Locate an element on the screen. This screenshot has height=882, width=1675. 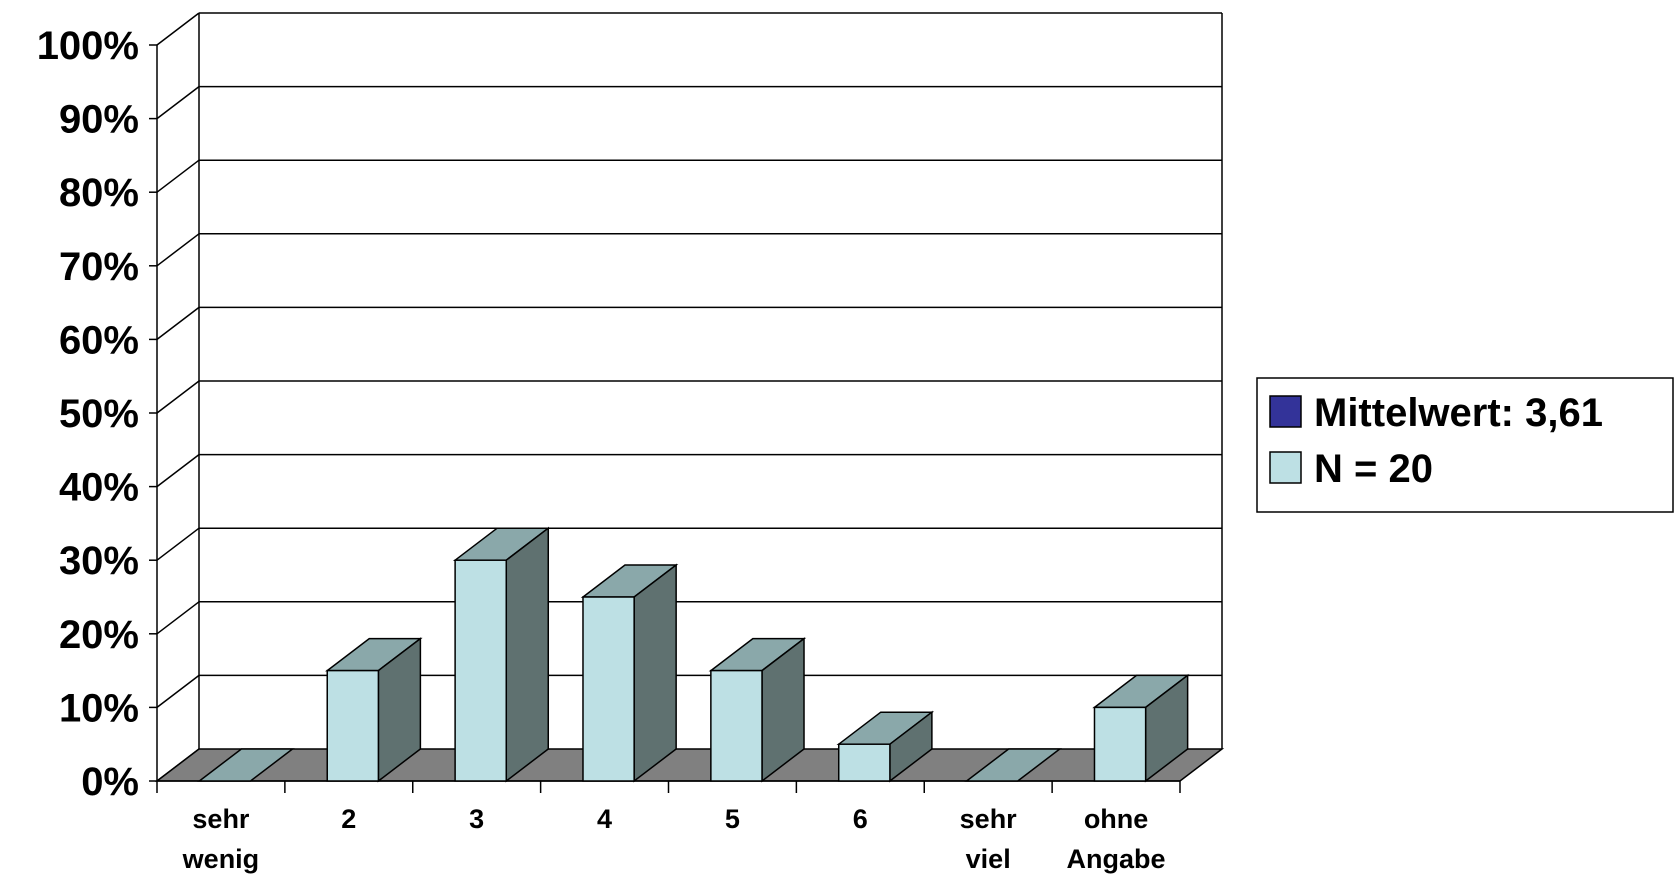
x-tick-label: 4 is located at coordinates (604, 819).